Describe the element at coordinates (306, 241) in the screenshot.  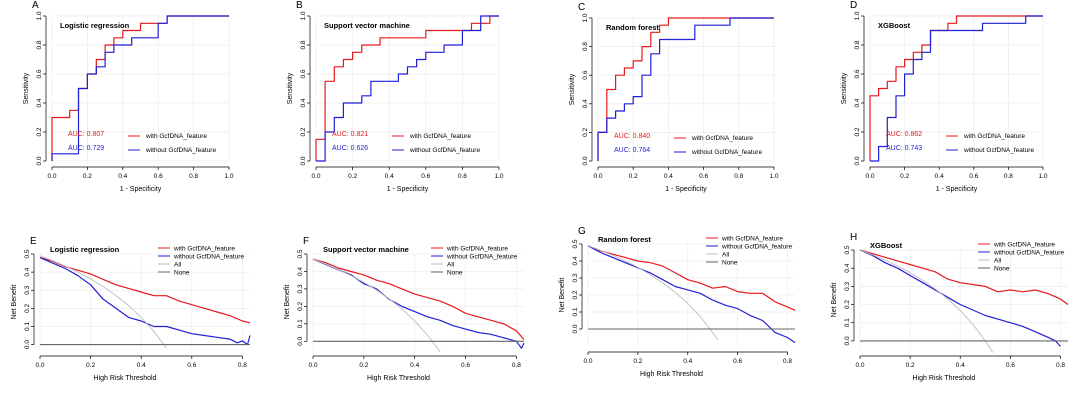
I see `panel-letter: F` at that location.